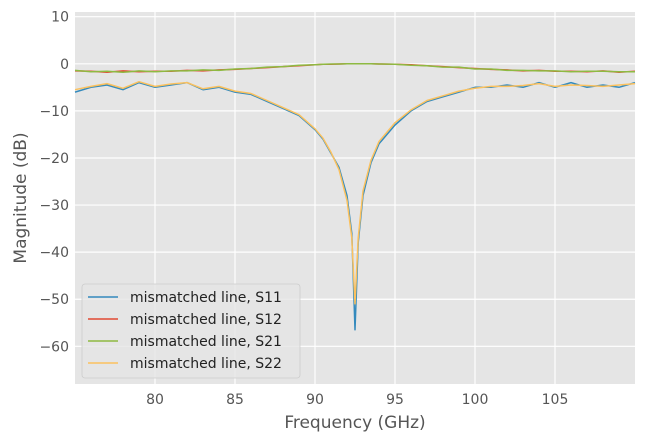 Image resolution: width=647 pixels, height=447 pixels. Describe the element at coordinates (395, 400) in the screenshot. I see `x-tick-label: 95` at that location.